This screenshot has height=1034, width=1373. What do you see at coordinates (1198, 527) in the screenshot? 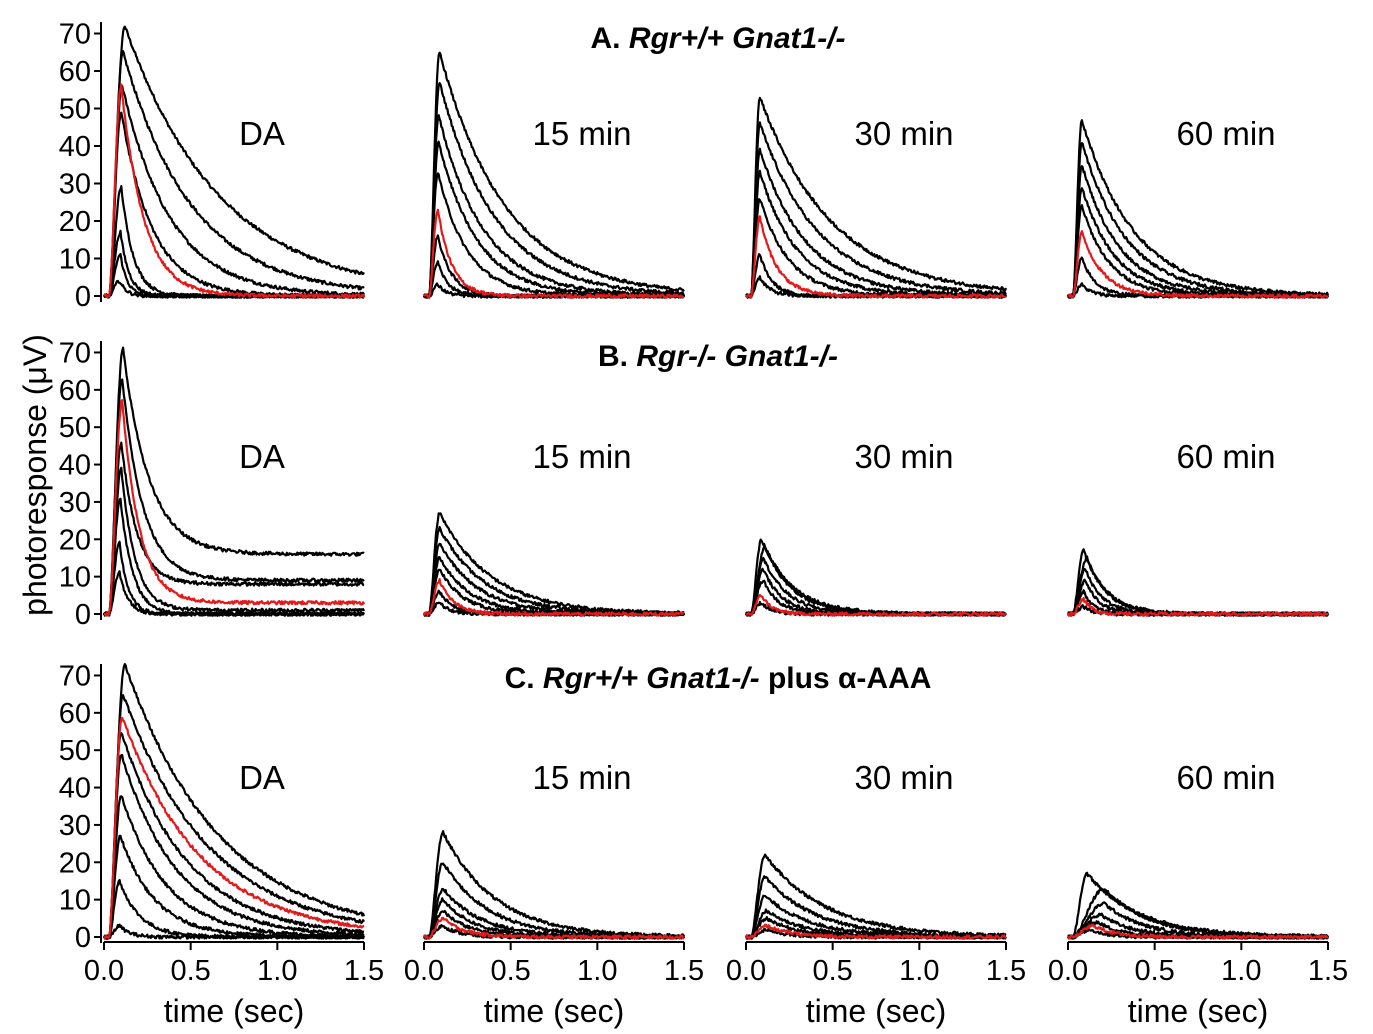
I see `panel-b-60min: 60 min` at bounding box center [1198, 527].